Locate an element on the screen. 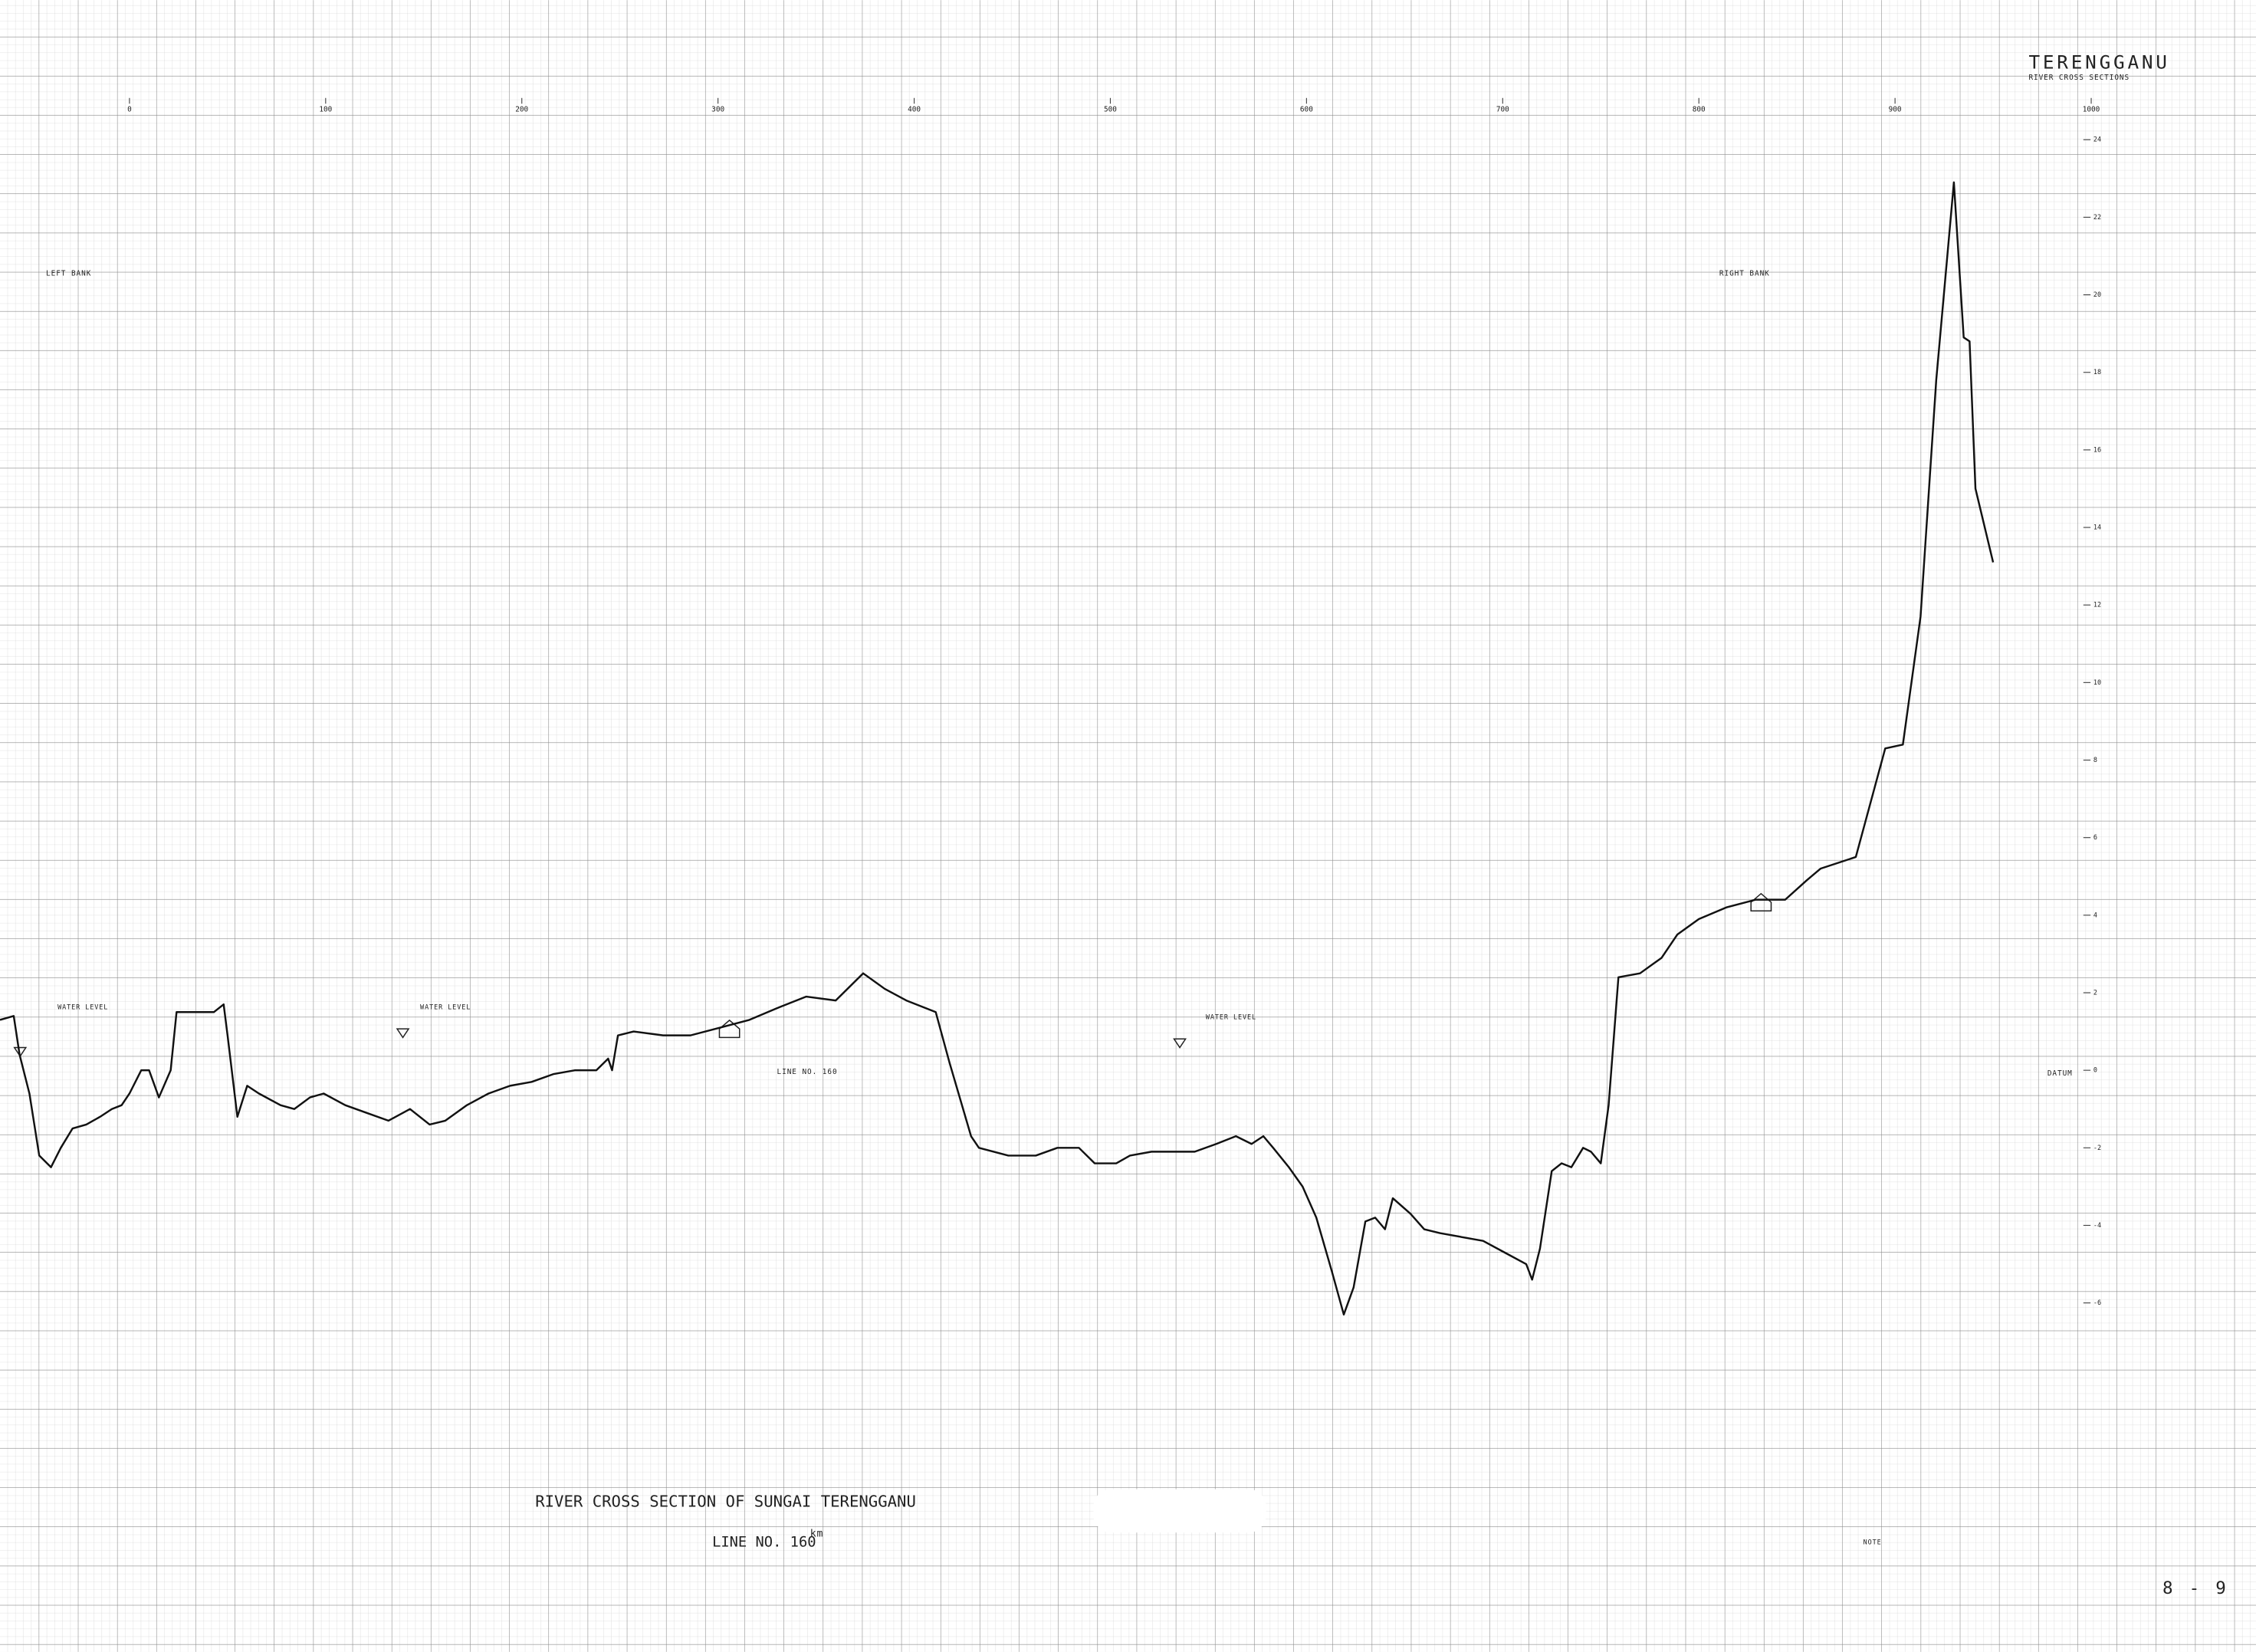 Image resolution: width=2256 pixels, height=1652 pixels. x-tick-label: 800 is located at coordinates (1699, 109).